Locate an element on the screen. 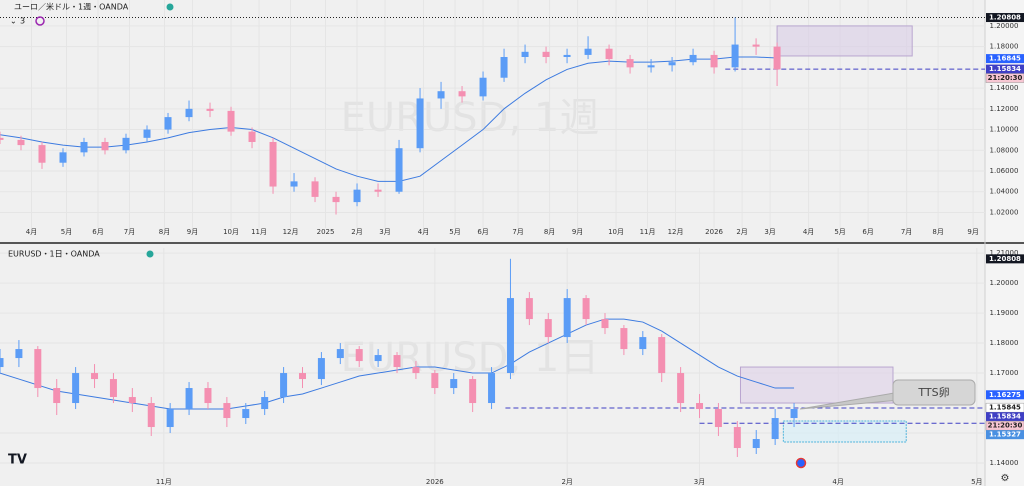 This screenshot has width=1024, height=486. y-tick-label: 1.18000 is located at coordinates (1004, 343).